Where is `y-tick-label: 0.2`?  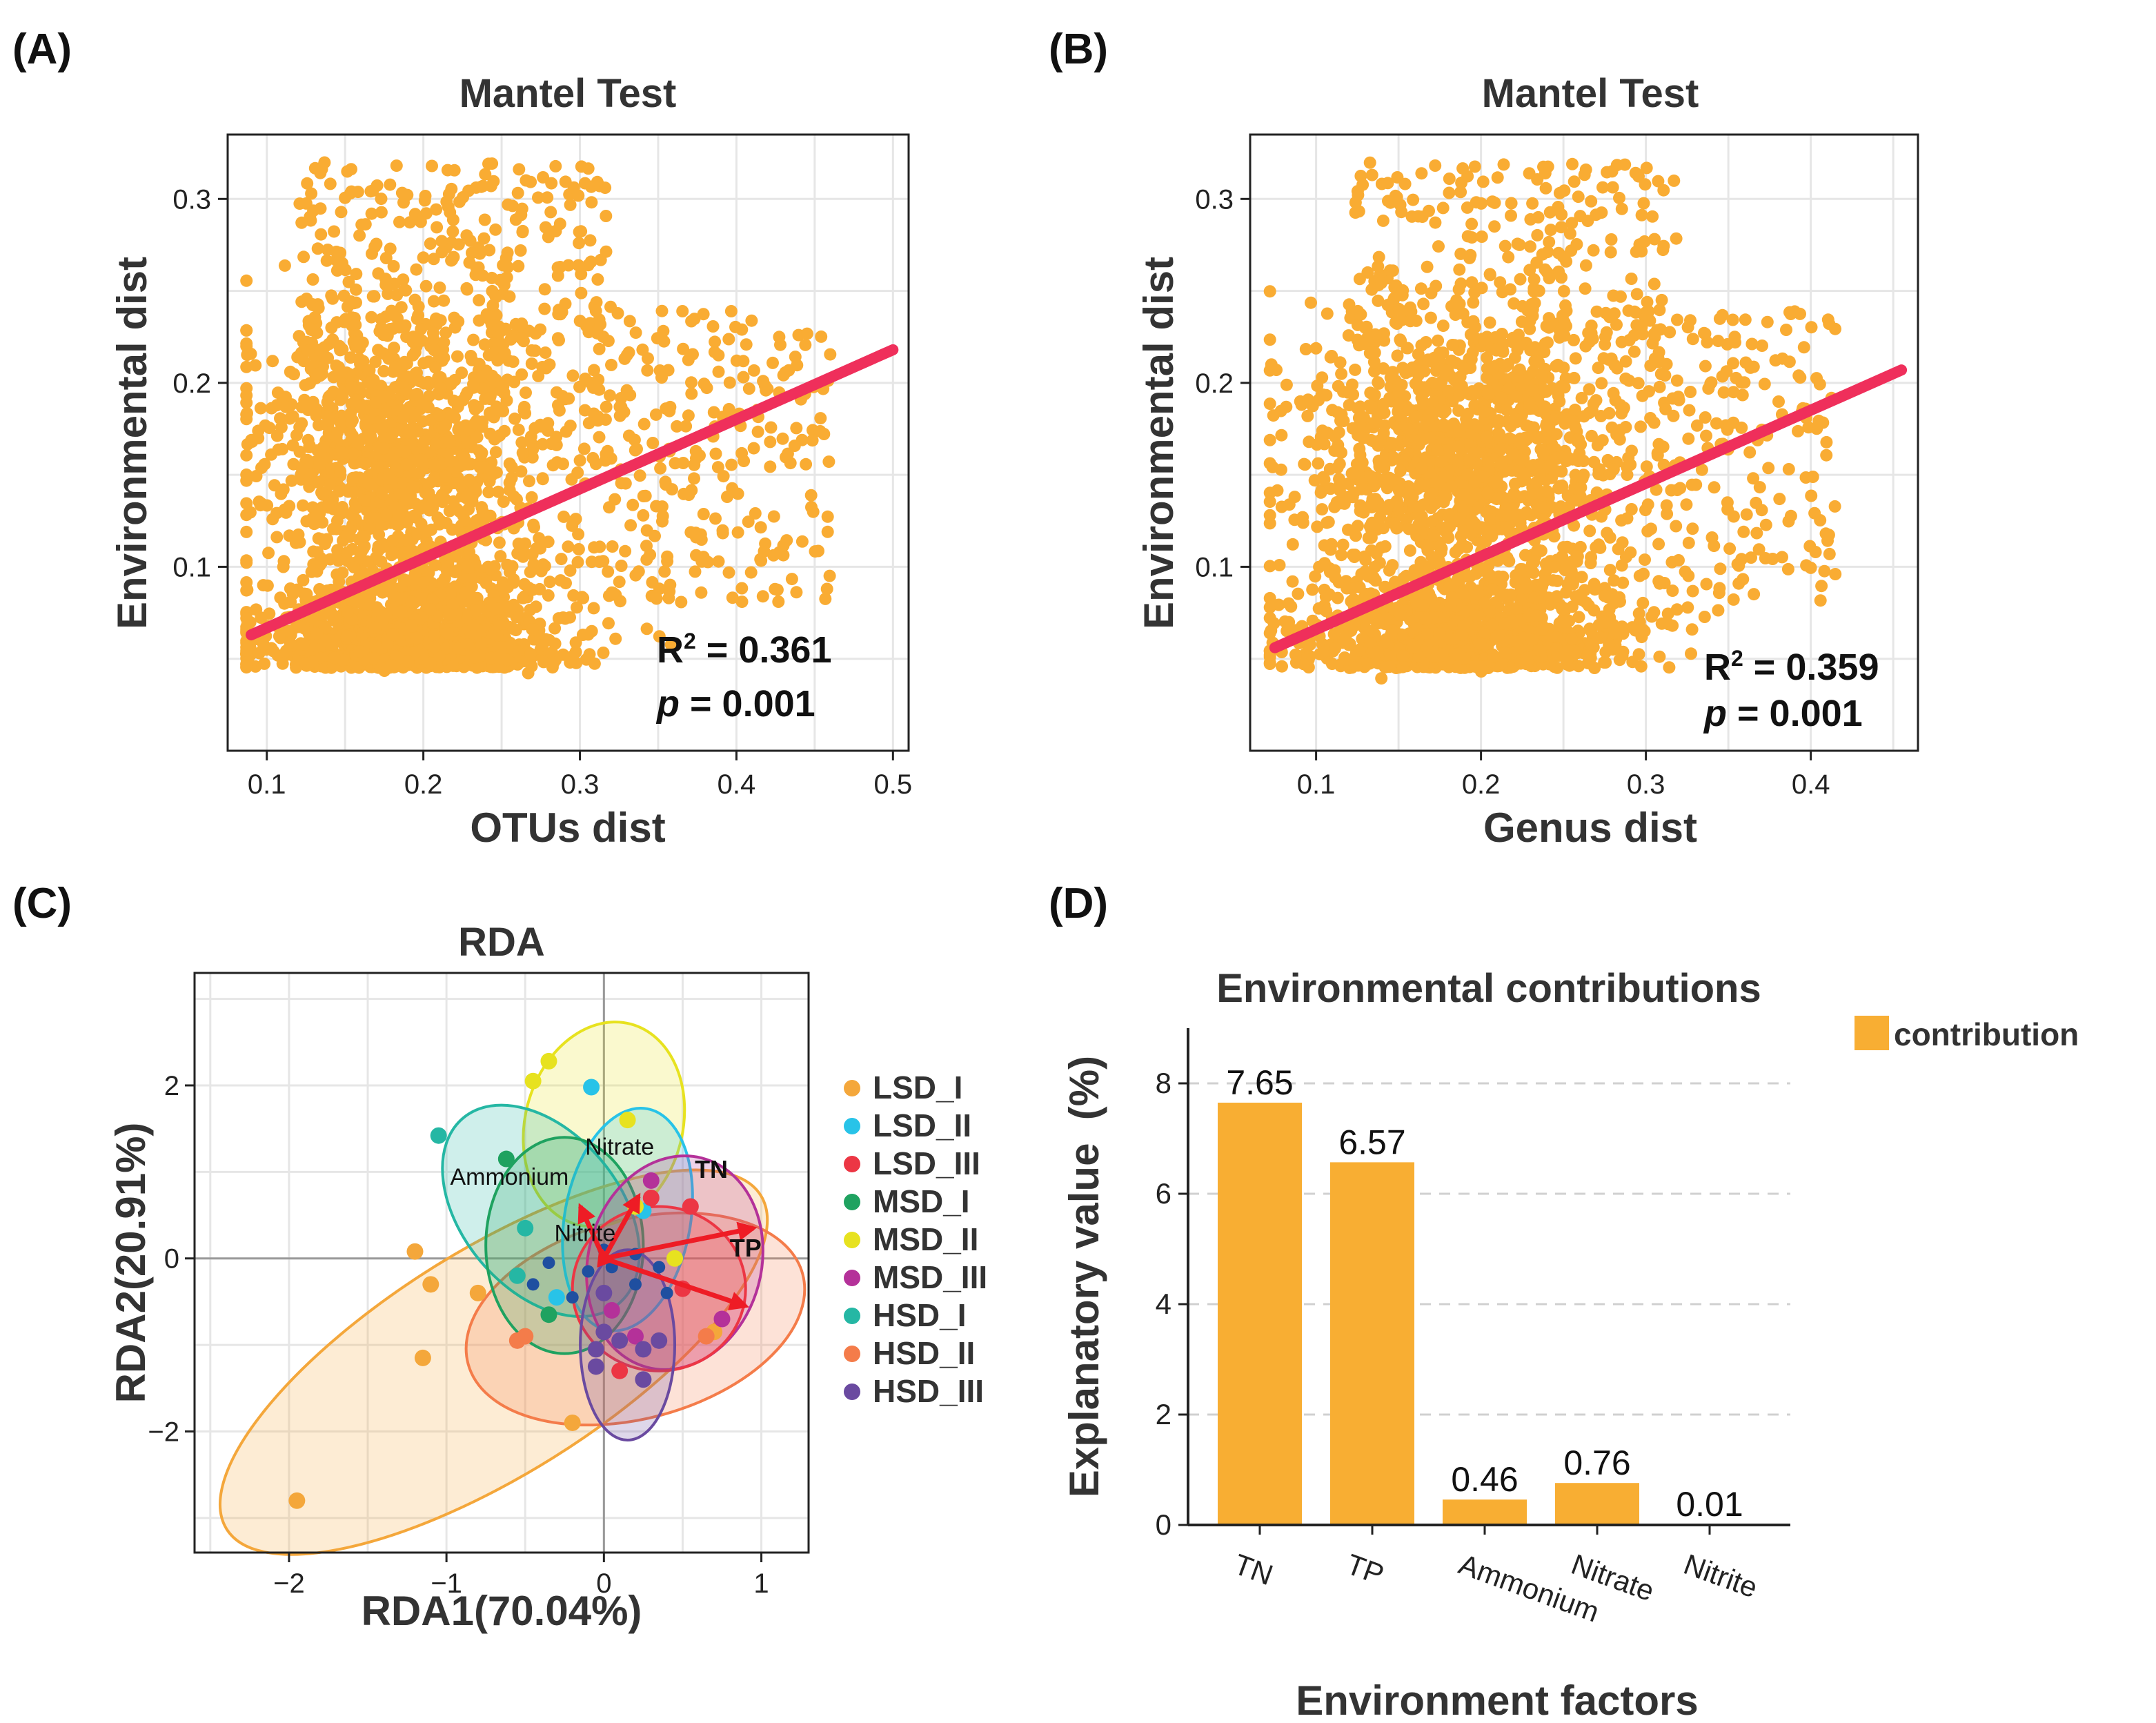 y-tick-label: 0.2 is located at coordinates (192, 383).